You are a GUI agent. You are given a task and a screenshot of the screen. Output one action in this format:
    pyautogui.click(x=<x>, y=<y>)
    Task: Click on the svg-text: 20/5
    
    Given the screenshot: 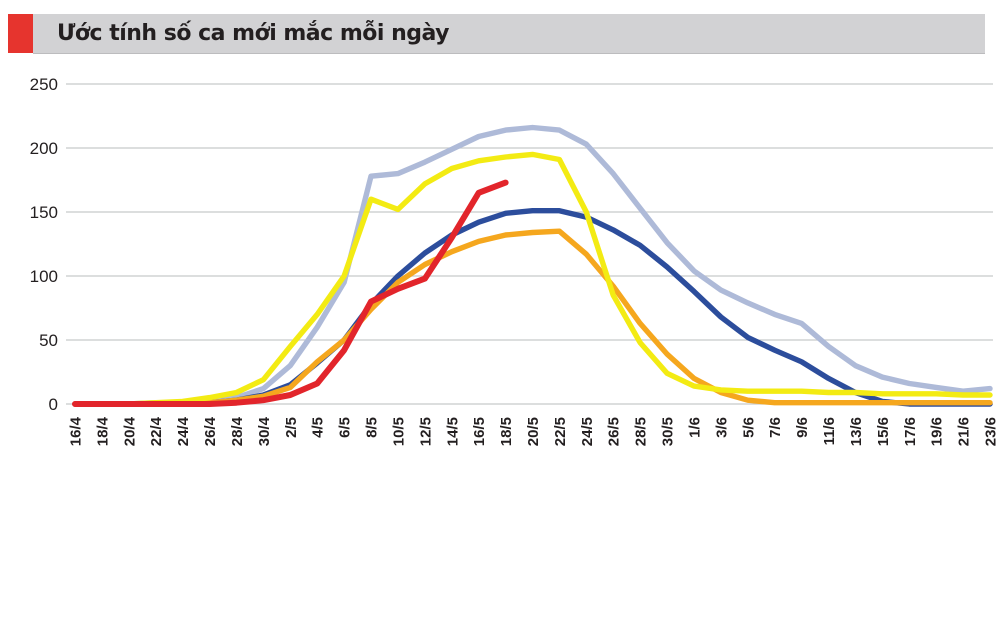 What is the action you would take?
    pyautogui.click(x=533, y=431)
    